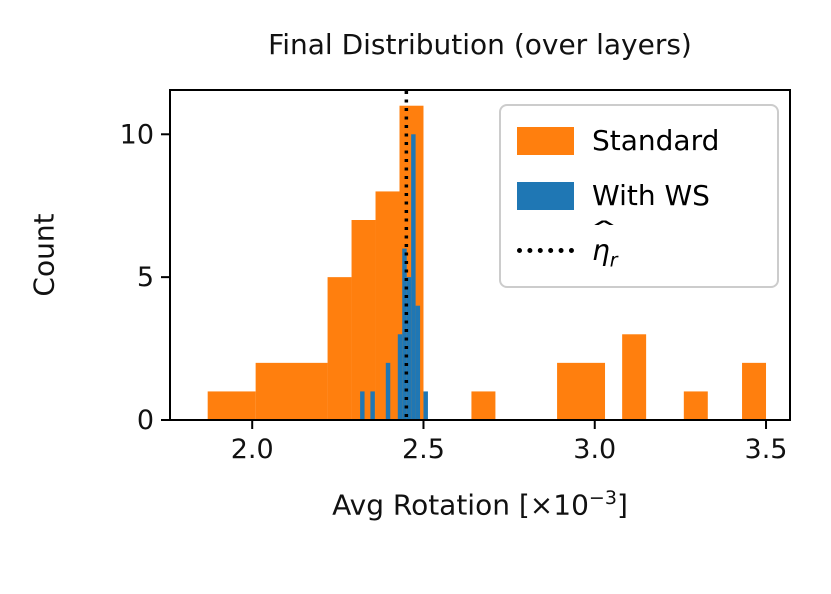 Image resolution: width=831 pixels, height=594 pixels. What do you see at coordinates (594, 449) in the screenshot?
I see `x-tick-label: 3.0` at bounding box center [594, 449].